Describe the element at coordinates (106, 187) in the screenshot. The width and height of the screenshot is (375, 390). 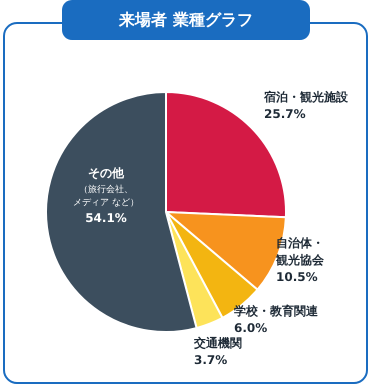
I see `slice-label: その他（旅行会社、メディア など）` at that location.